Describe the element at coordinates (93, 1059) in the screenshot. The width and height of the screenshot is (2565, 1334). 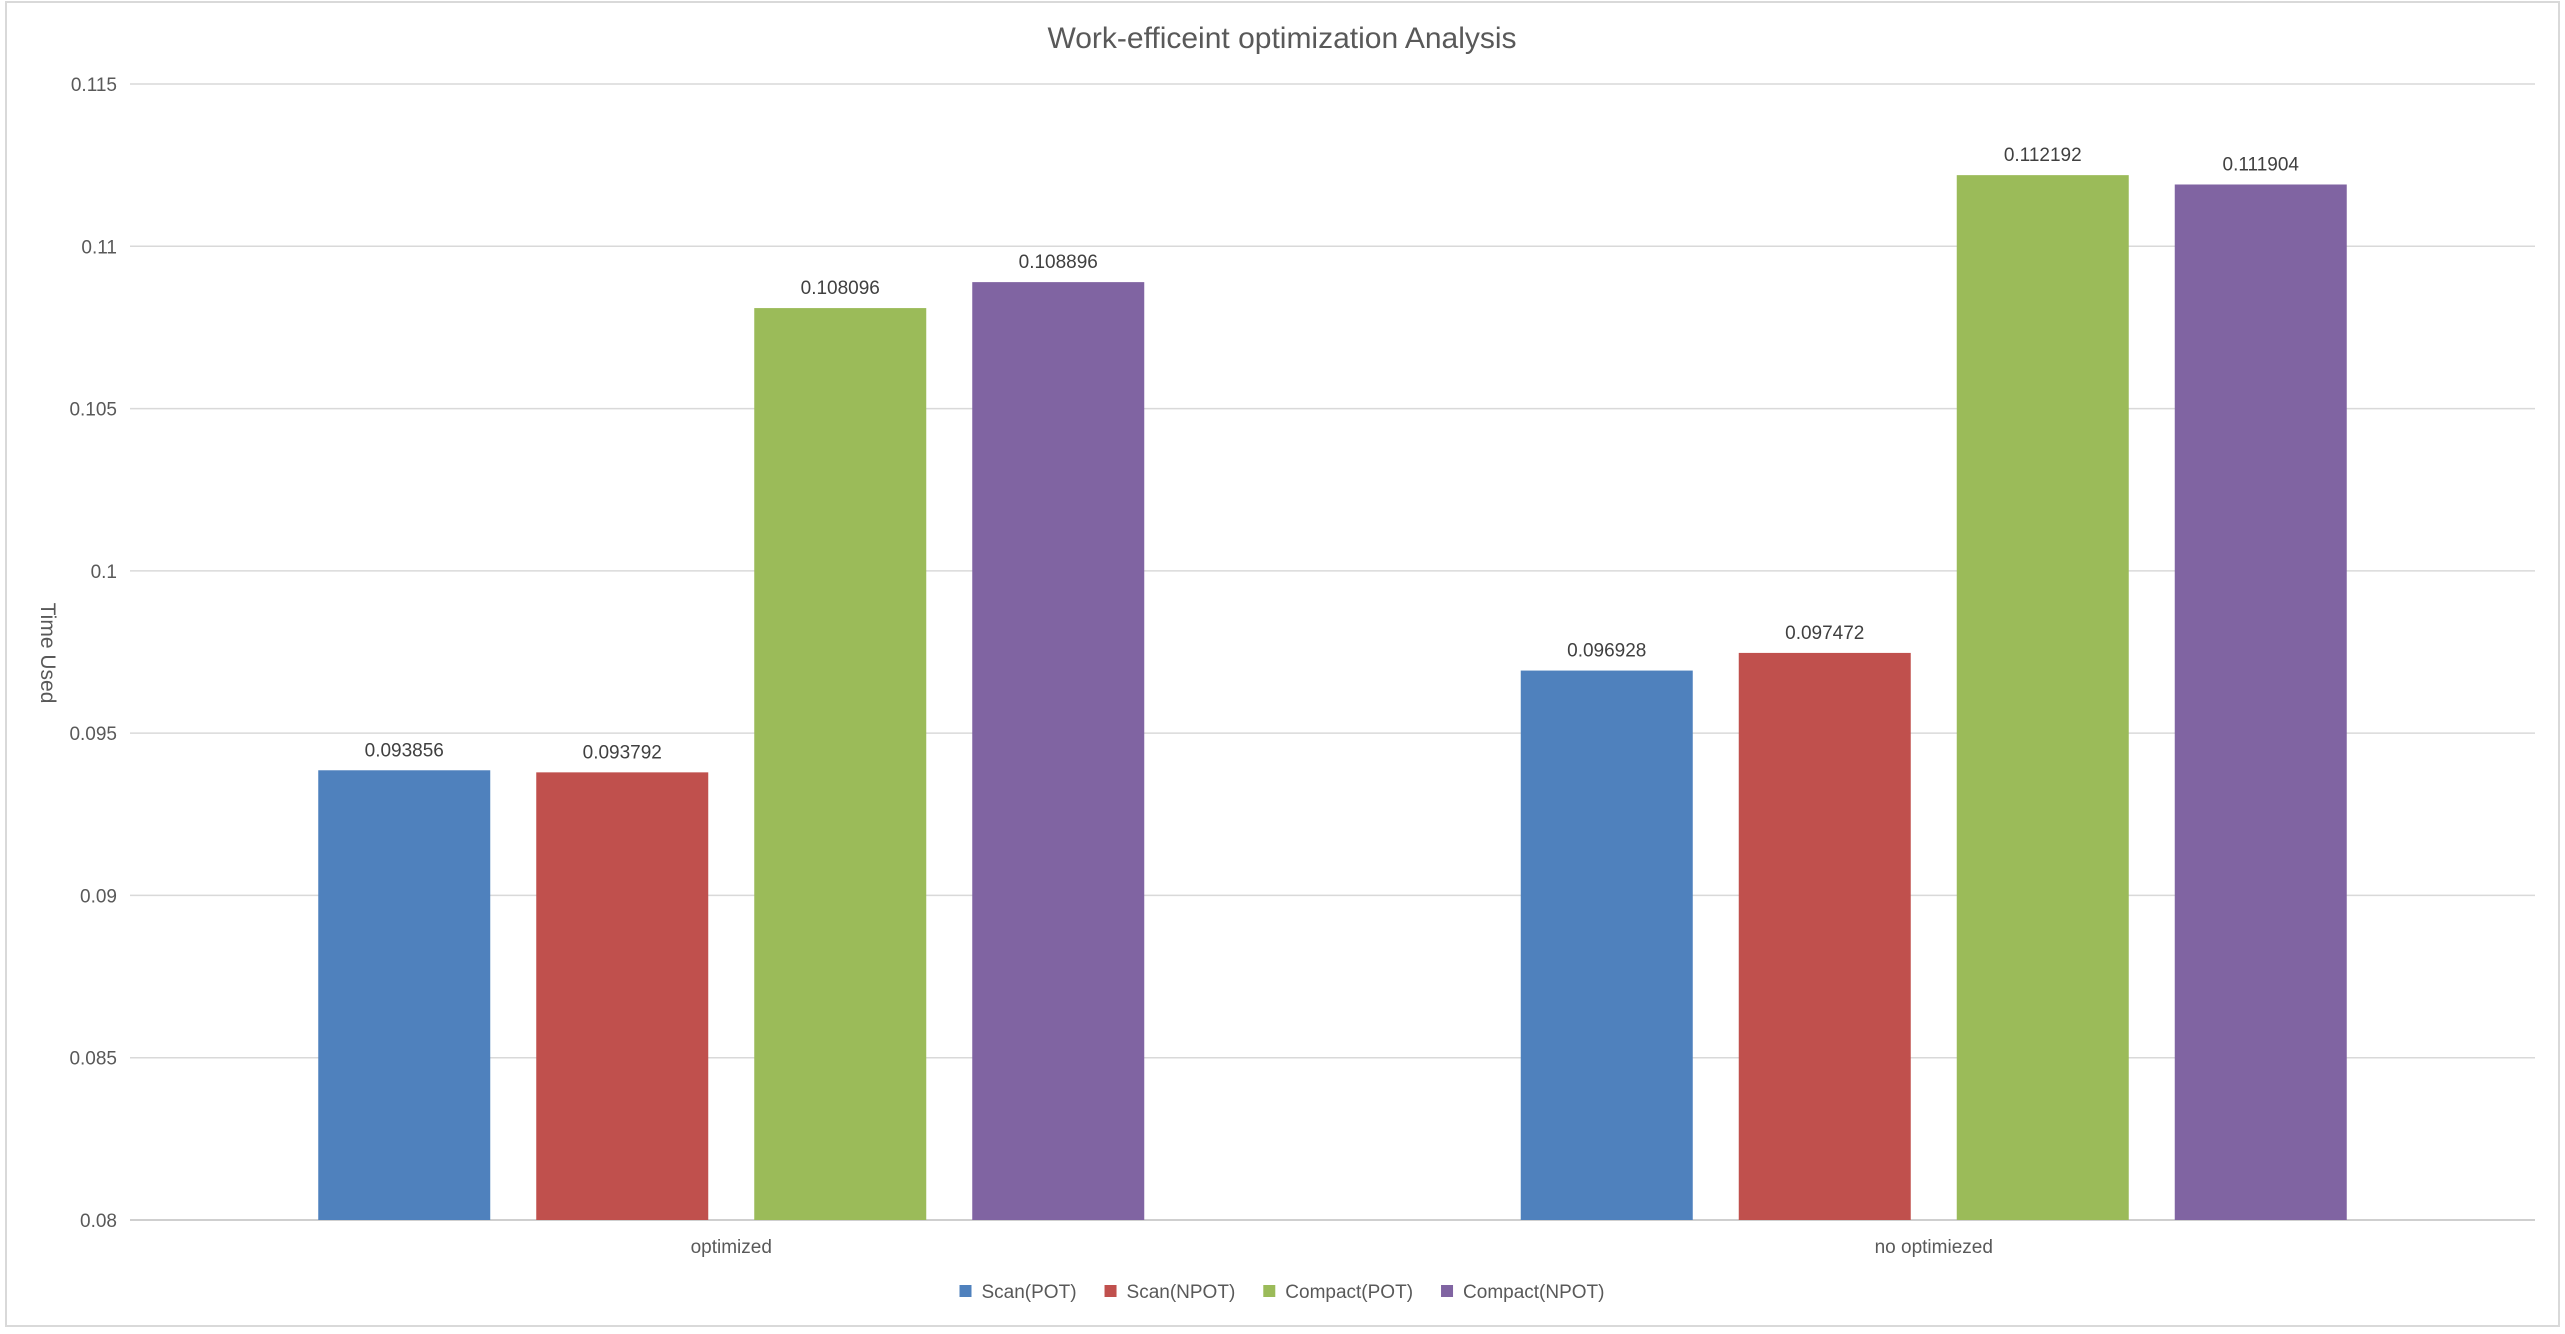
I see `y-tick-label: 0.085` at that location.